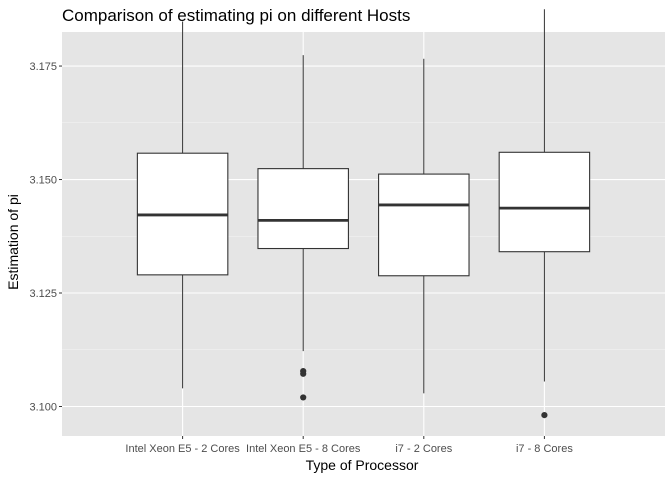 The image size is (672, 480). I want to click on y-tick-label: 3.125, so click(43, 294).